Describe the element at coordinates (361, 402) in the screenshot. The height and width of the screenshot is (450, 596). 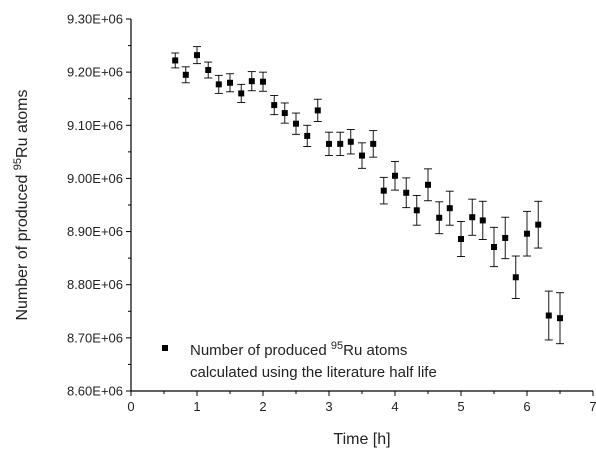
I see `x-axis-ticks: 0 1 2 3 4 5 6 7` at that location.